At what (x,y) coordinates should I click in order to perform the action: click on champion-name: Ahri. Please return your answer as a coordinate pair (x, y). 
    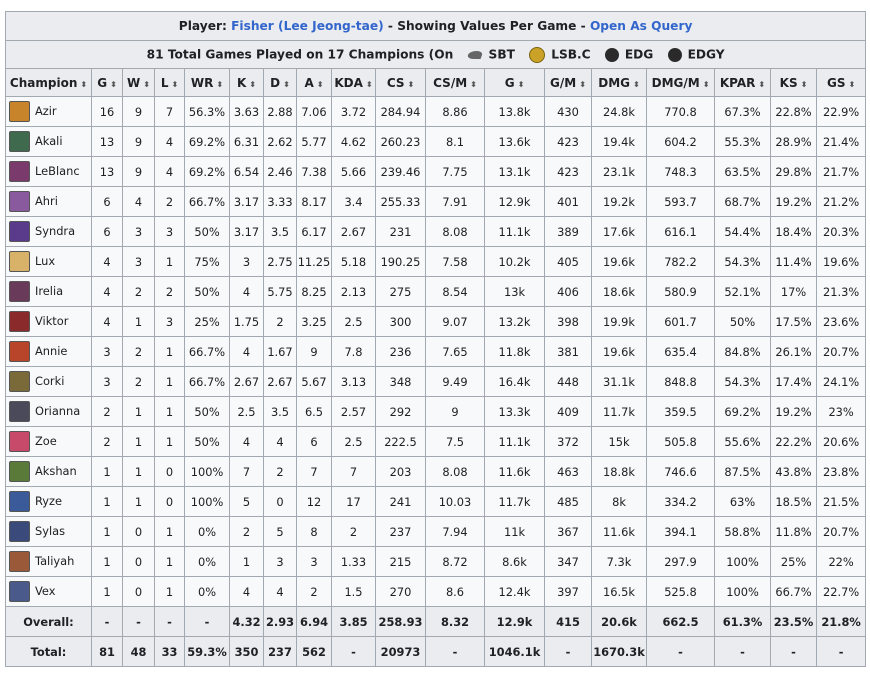
    Looking at the image, I should click on (46, 201).